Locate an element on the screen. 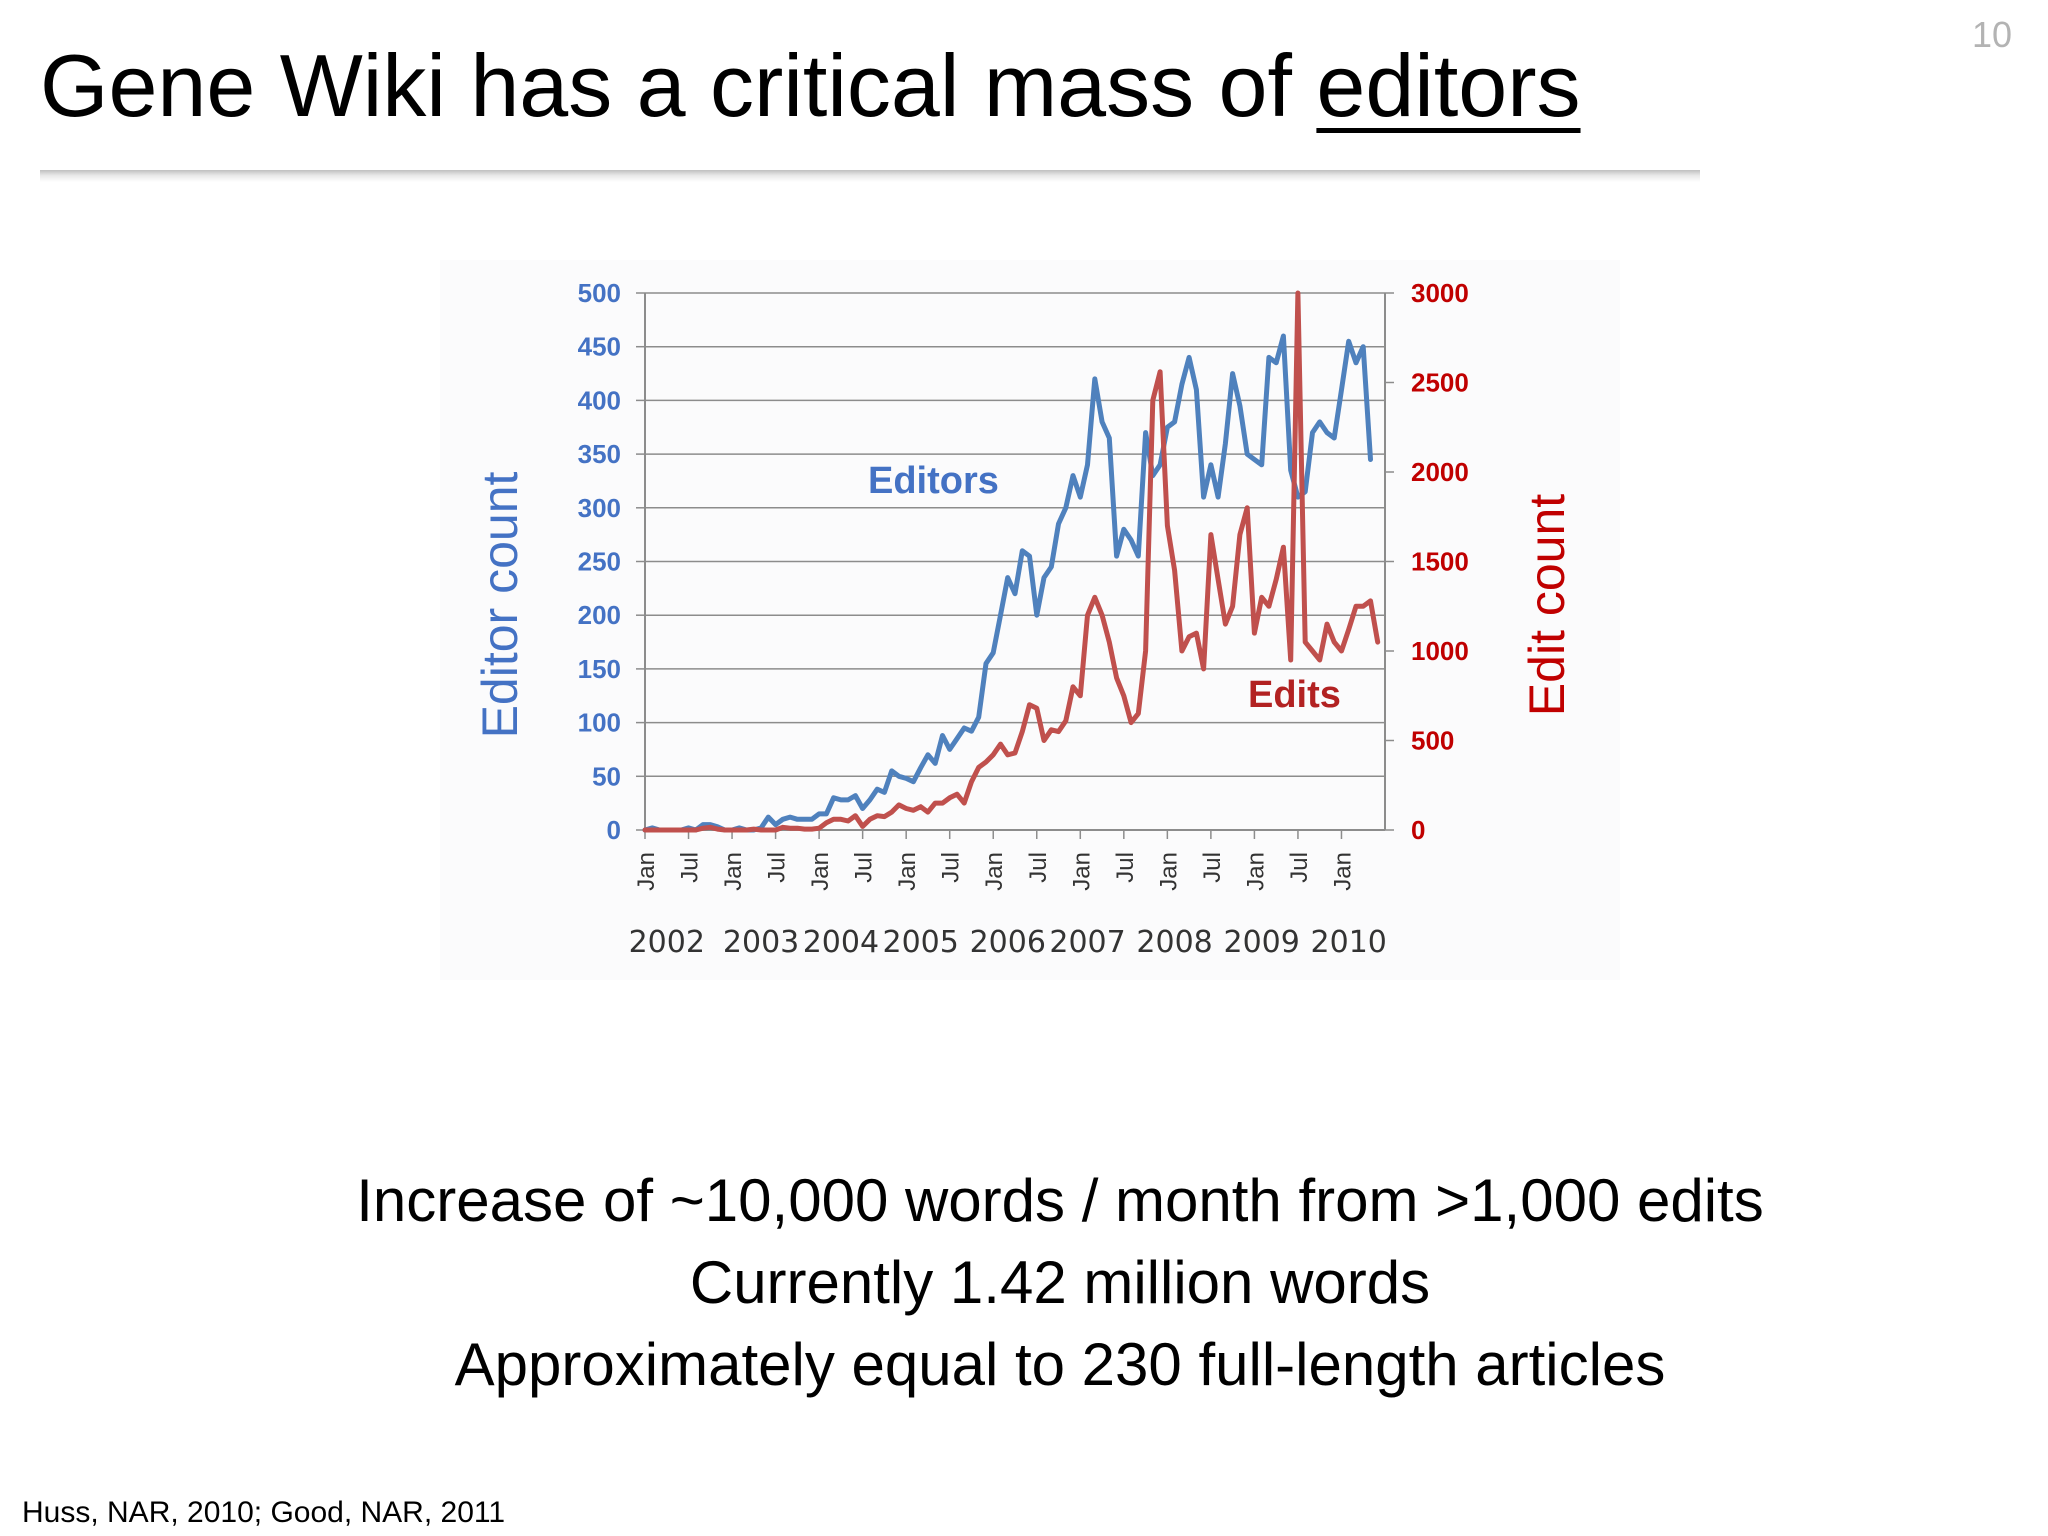  edits-series-label: Edits is located at coordinates (1294, 695).